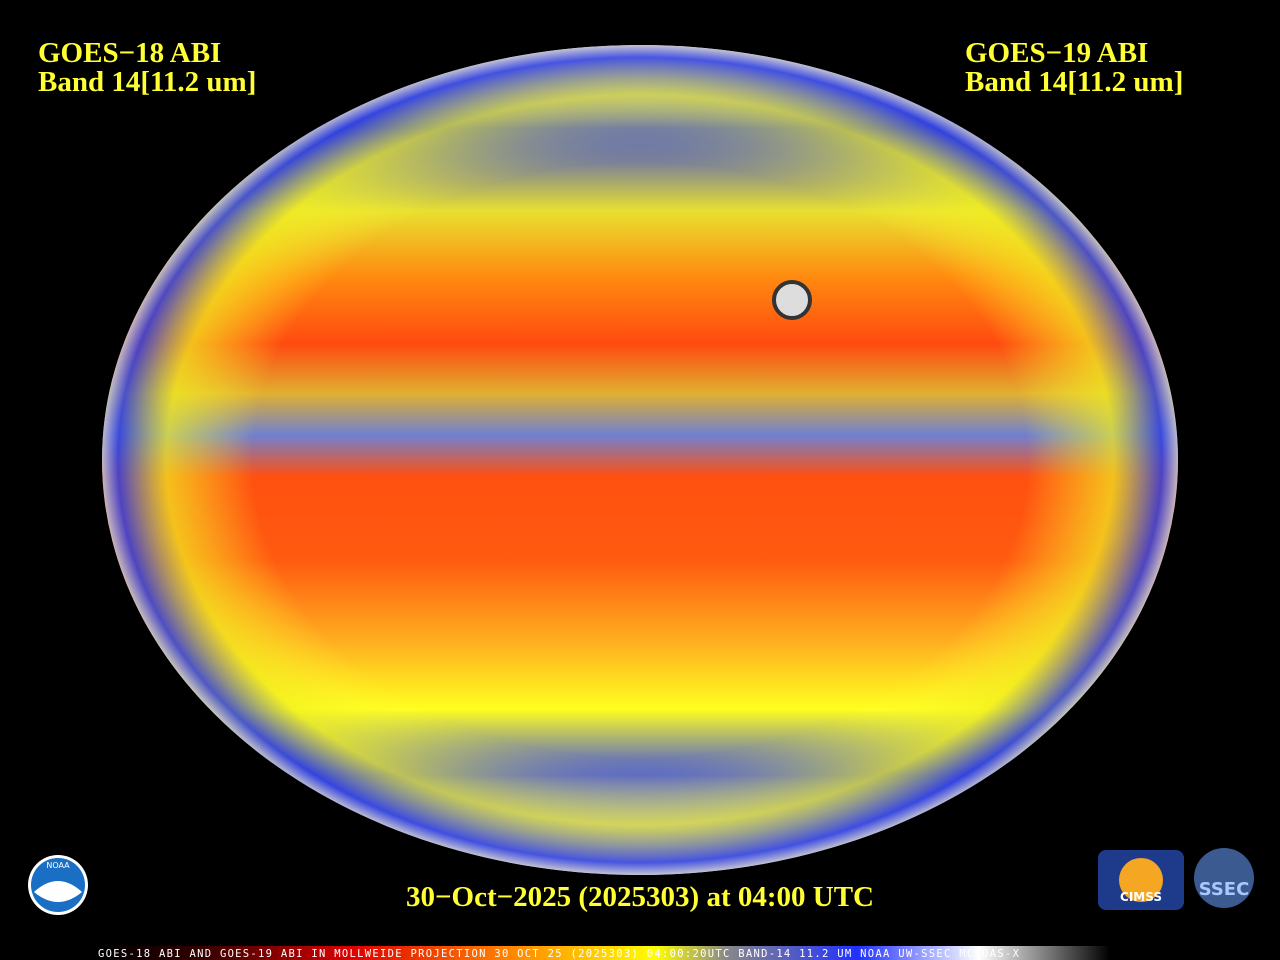  What do you see at coordinates (1224, 878) in the screenshot?
I see `ssec-logo: SSEC` at bounding box center [1224, 878].